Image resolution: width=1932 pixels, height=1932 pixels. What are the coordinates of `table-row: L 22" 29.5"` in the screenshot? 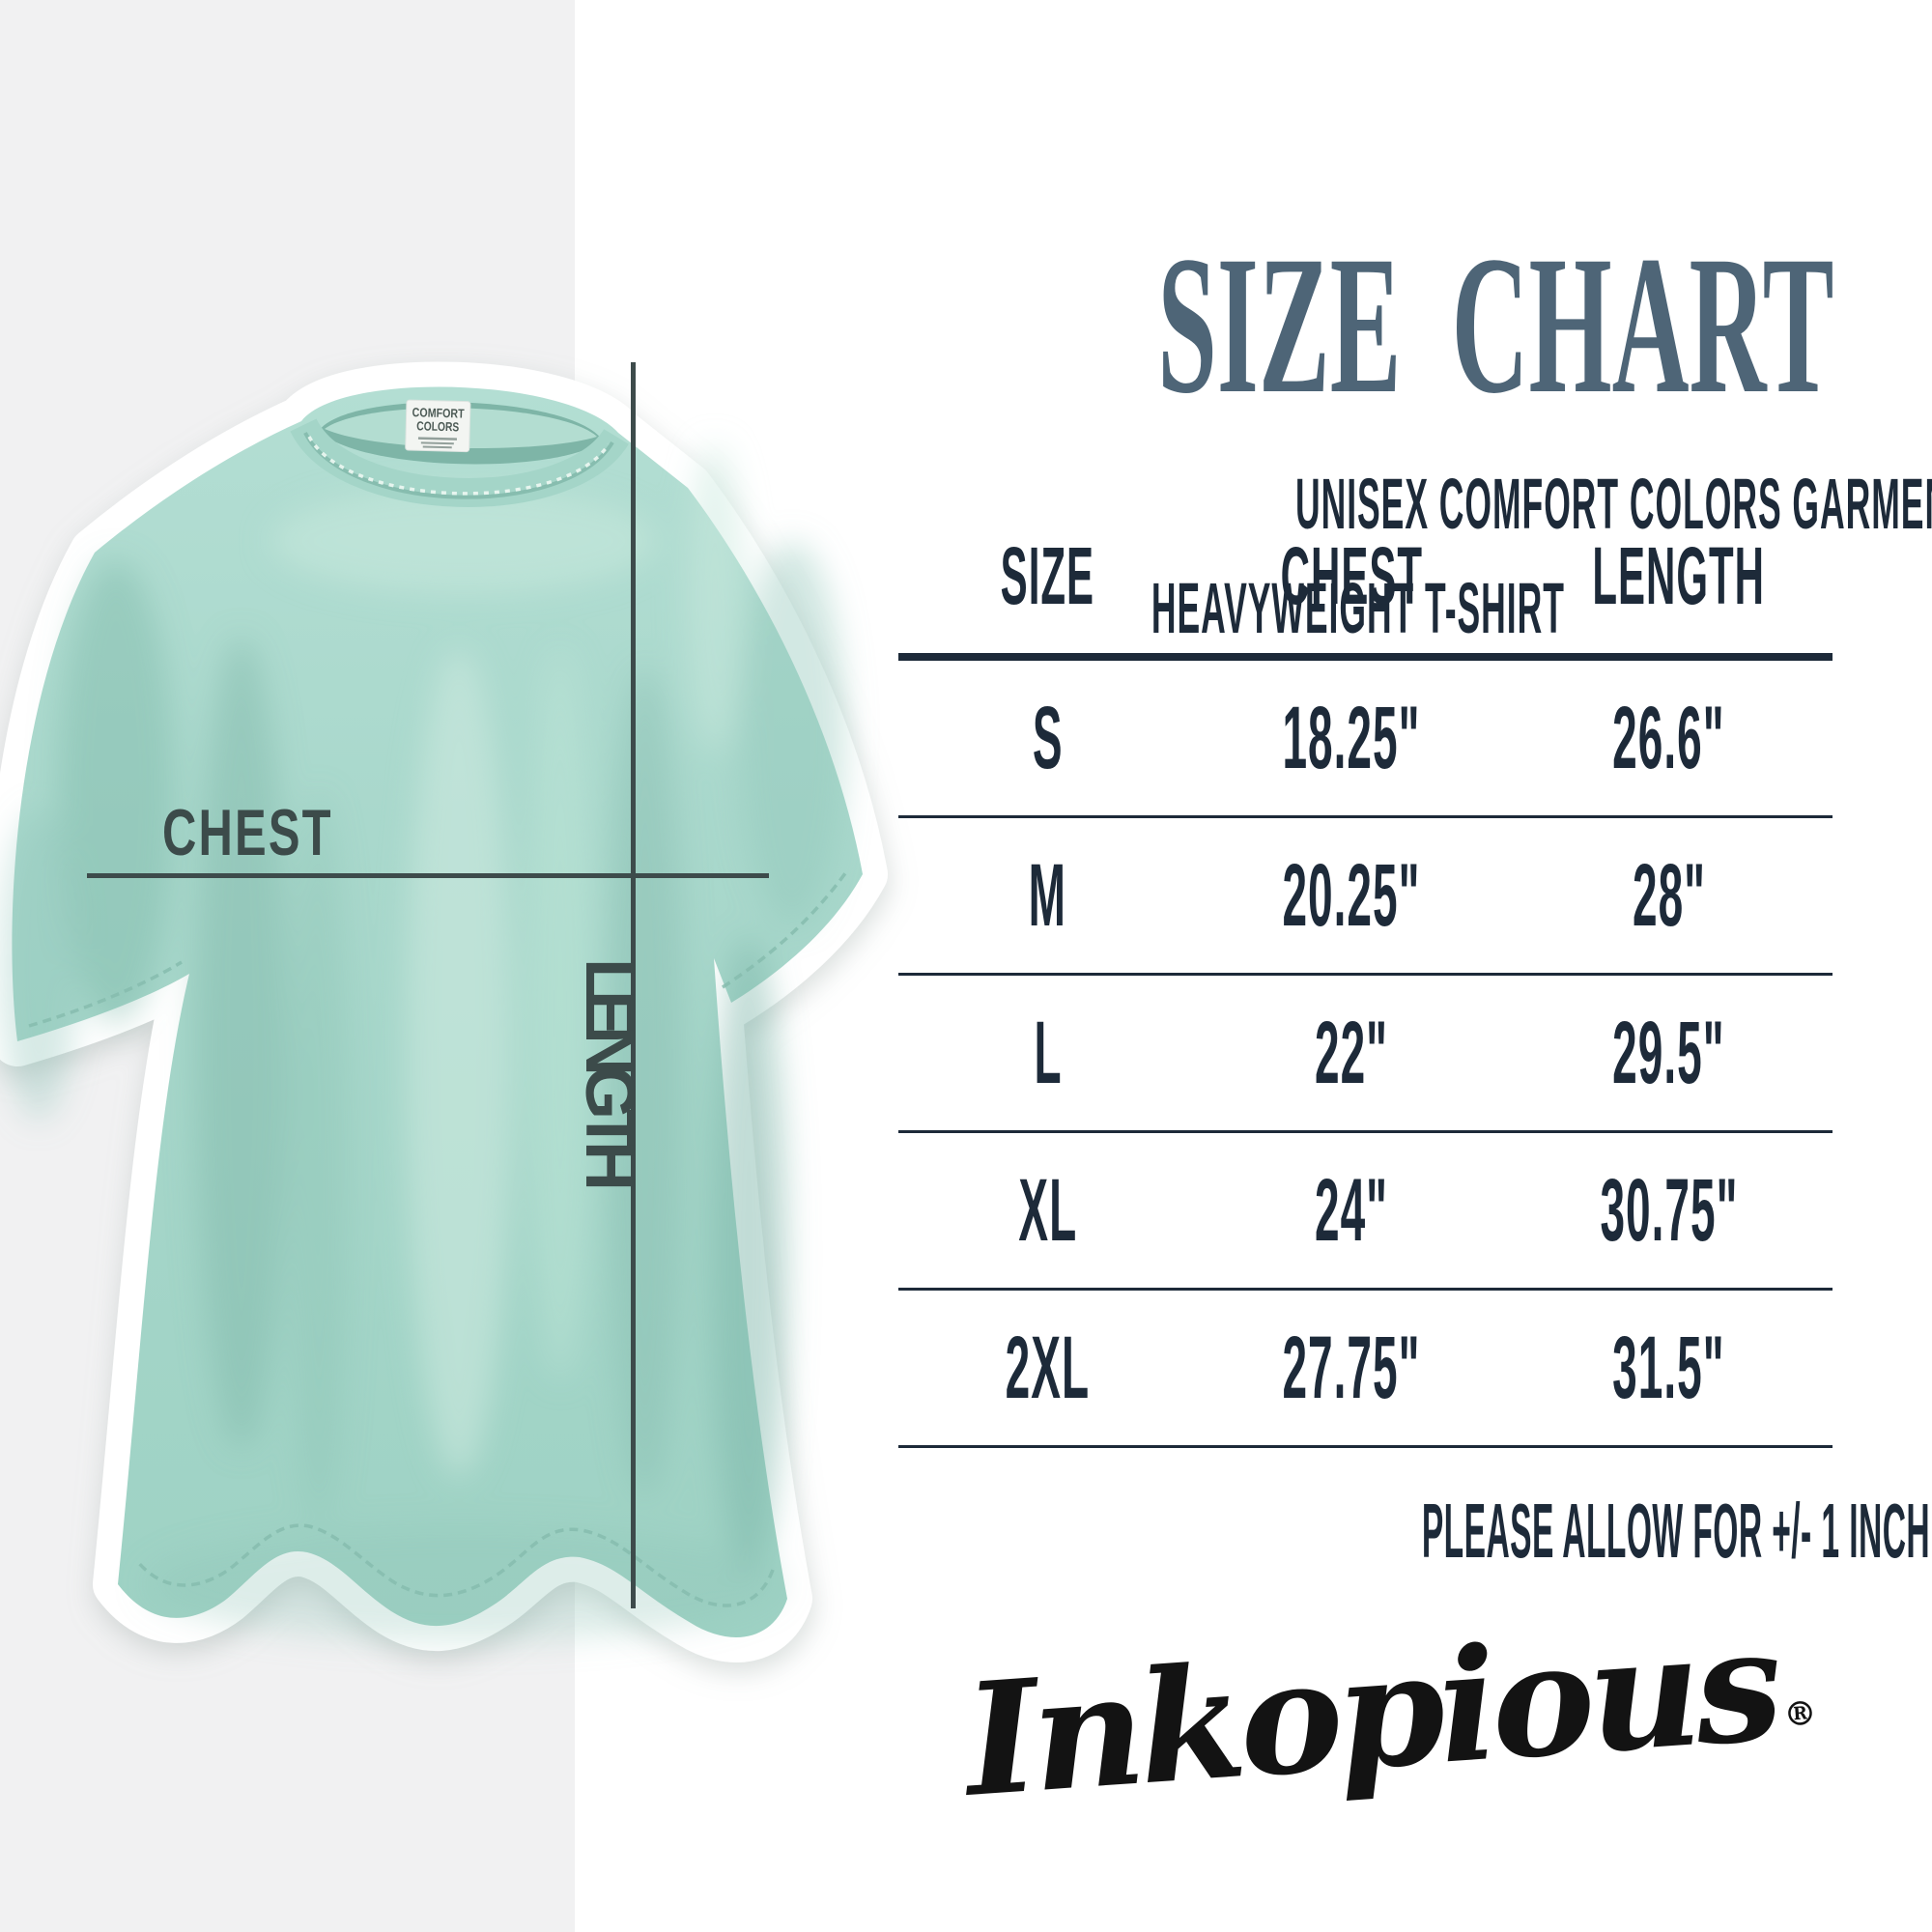 It's located at (1365, 1054).